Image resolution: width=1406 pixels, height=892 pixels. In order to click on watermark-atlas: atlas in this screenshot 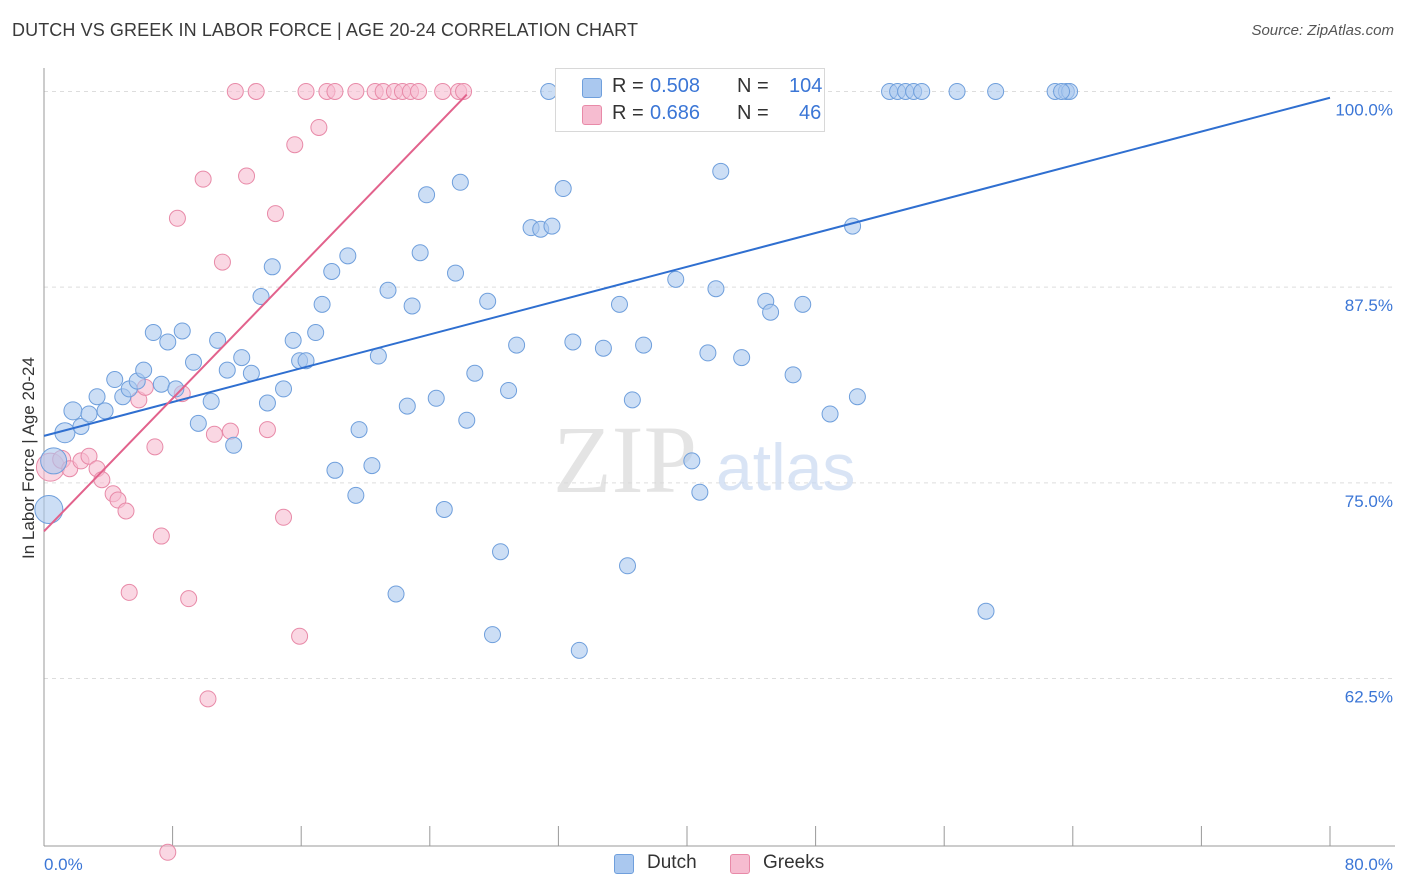, I will do `click(785, 467)`.